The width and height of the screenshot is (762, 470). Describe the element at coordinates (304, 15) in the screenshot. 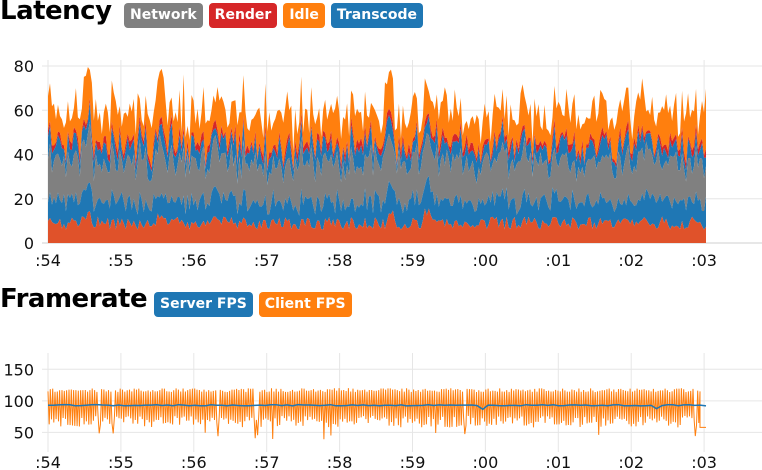

I see `legend-idle: Idle` at that location.